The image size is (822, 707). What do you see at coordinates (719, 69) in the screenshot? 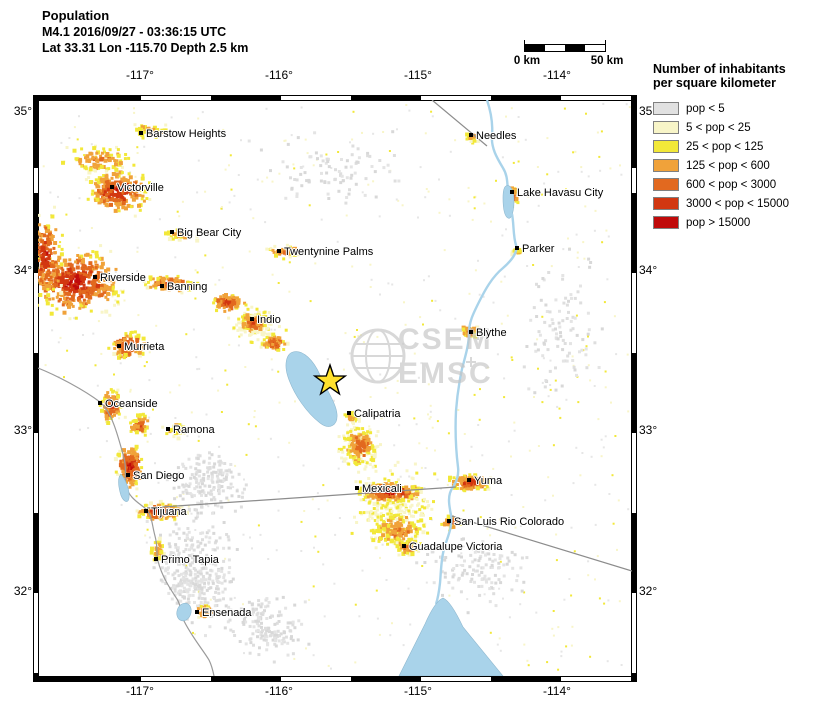
I see `legend-title-line1: Number of inhabitants` at bounding box center [719, 69].